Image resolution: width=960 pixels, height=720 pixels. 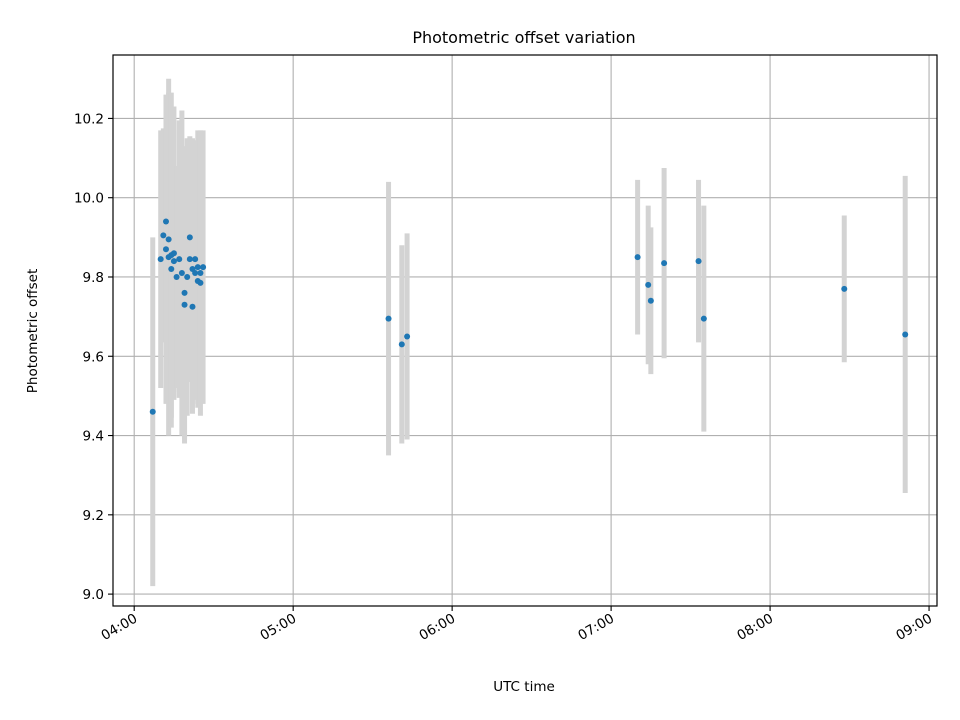 What do you see at coordinates (517, 625) in the screenshot?
I see `x-ticks: 04:00 05:00 06:00 07:00 08:00 09:00` at bounding box center [517, 625].